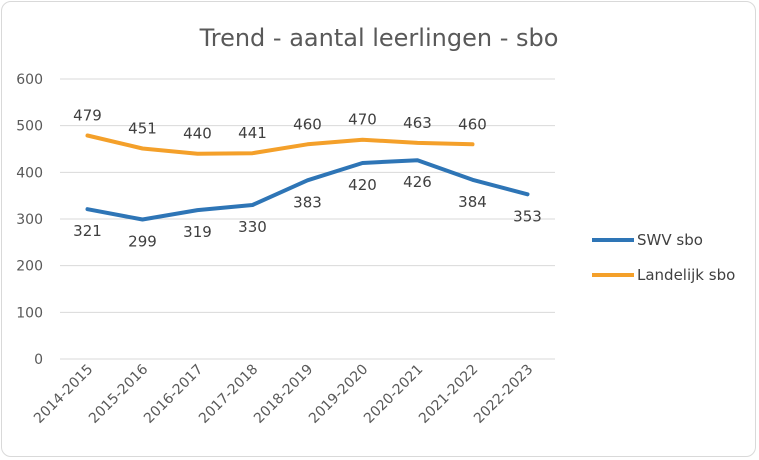 The width and height of the screenshot is (759, 460). I want to click on data-label: 353, so click(527, 216).